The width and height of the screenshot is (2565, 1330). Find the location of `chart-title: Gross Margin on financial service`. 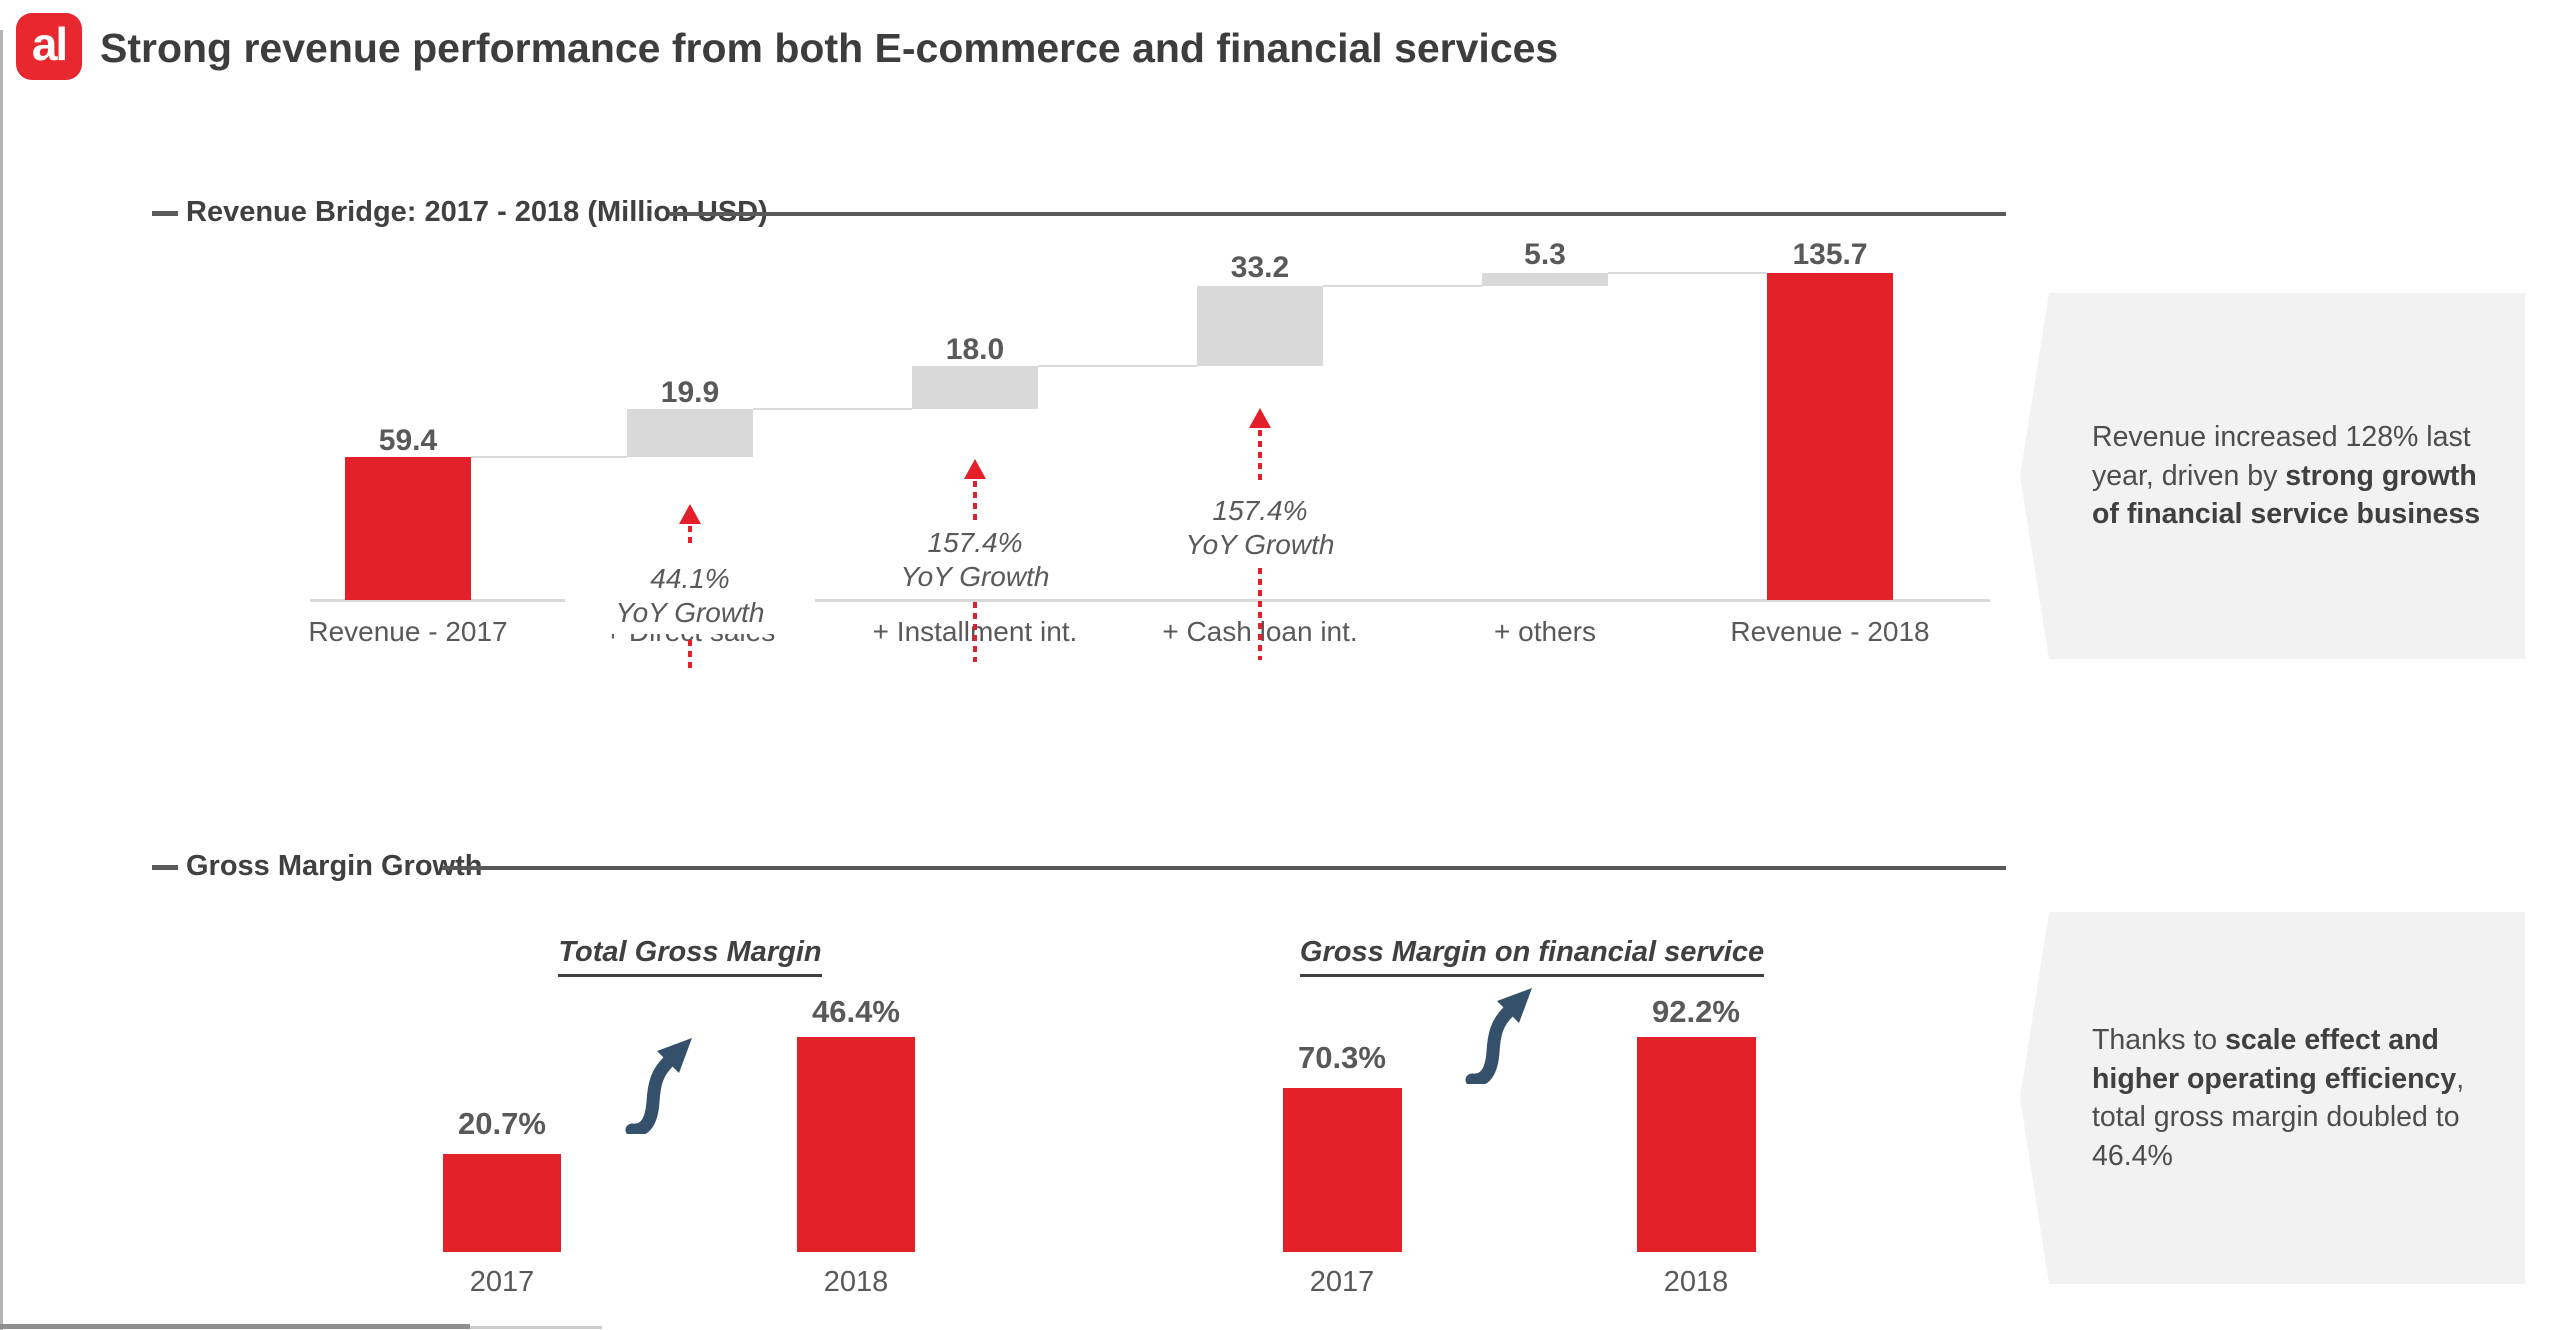

chart-title: Gross Margin on financial service is located at coordinates (1532, 956).